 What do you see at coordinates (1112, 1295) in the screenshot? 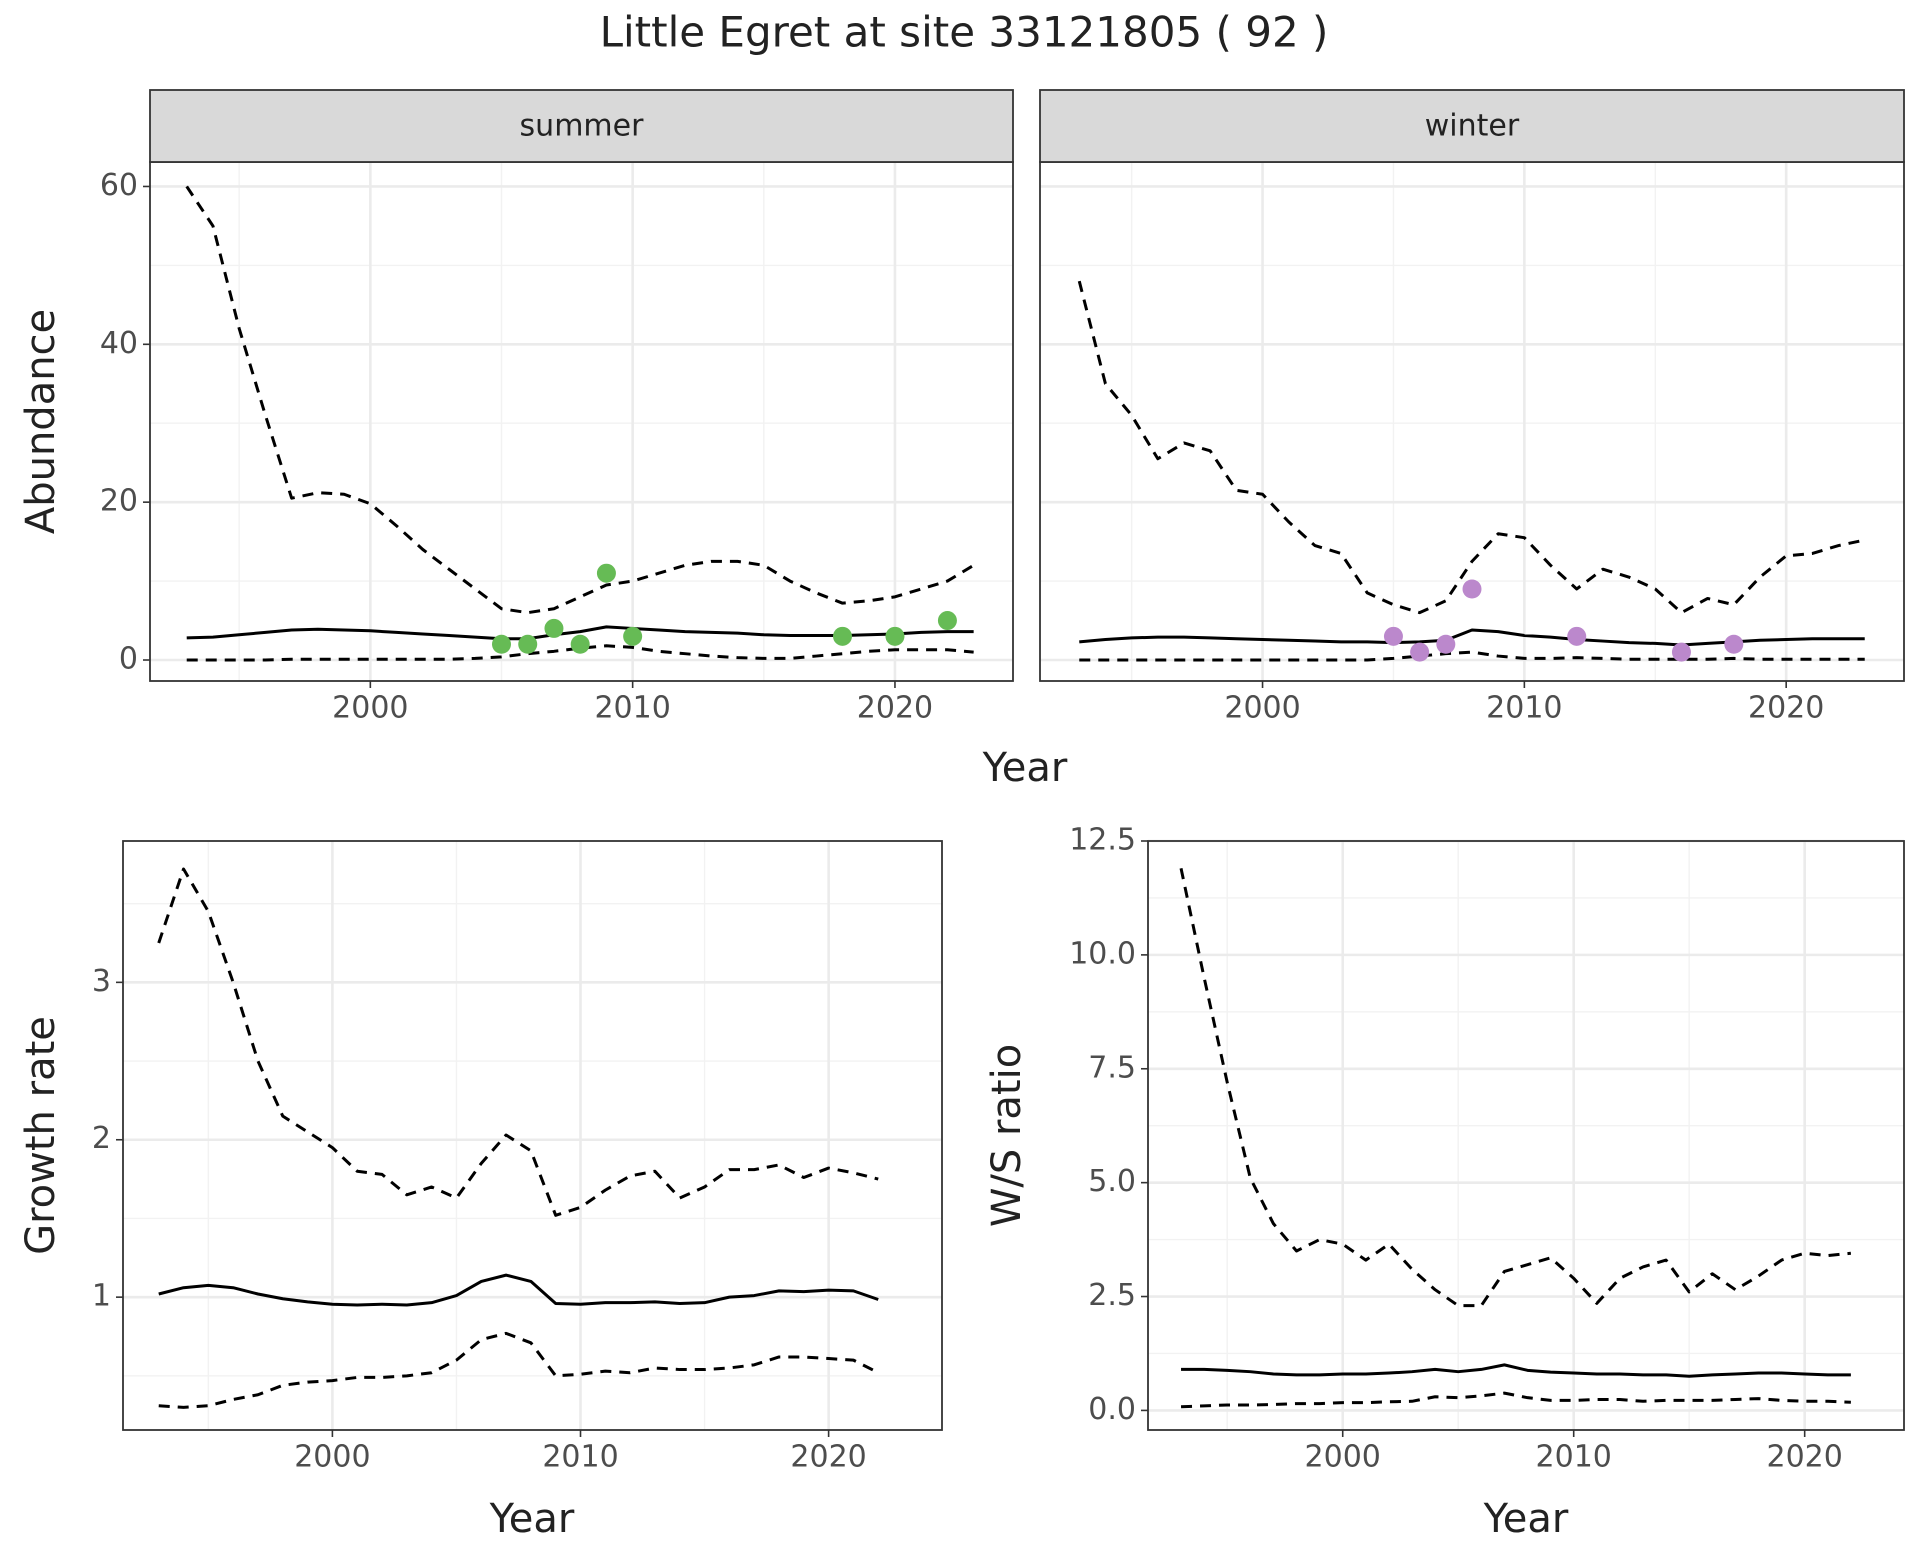
I see `y-tick-label: 2.5` at bounding box center [1112, 1295].